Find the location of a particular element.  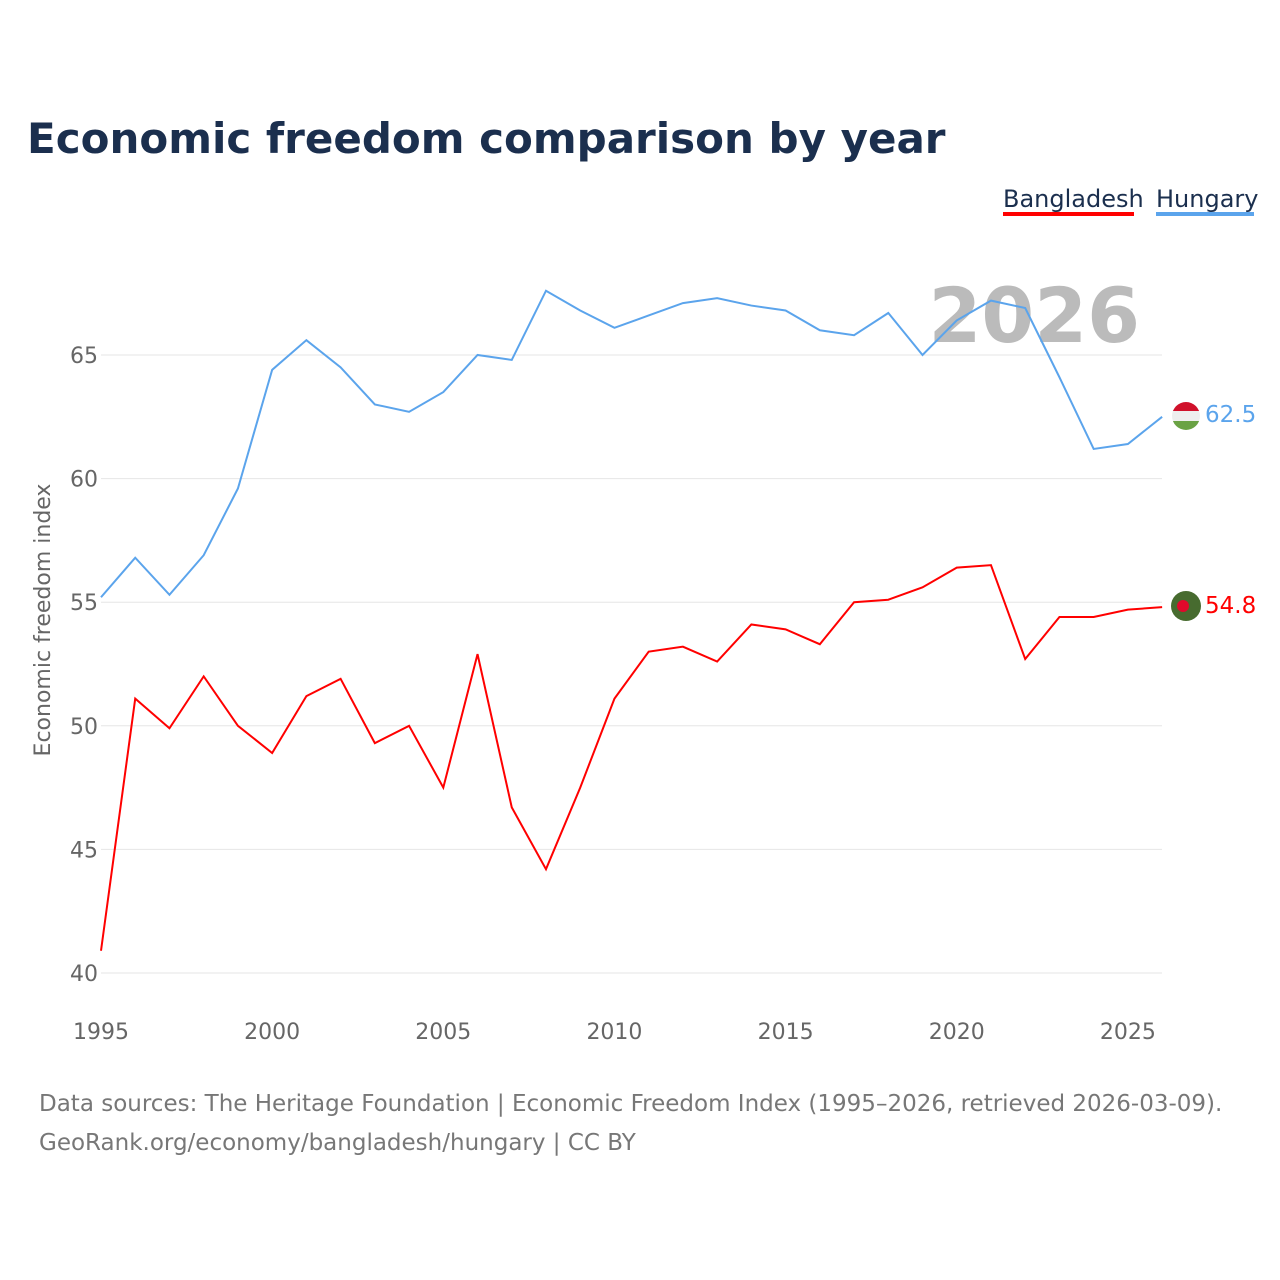

chart-title: Economic freedom comparison by year is located at coordinates (486, 138).